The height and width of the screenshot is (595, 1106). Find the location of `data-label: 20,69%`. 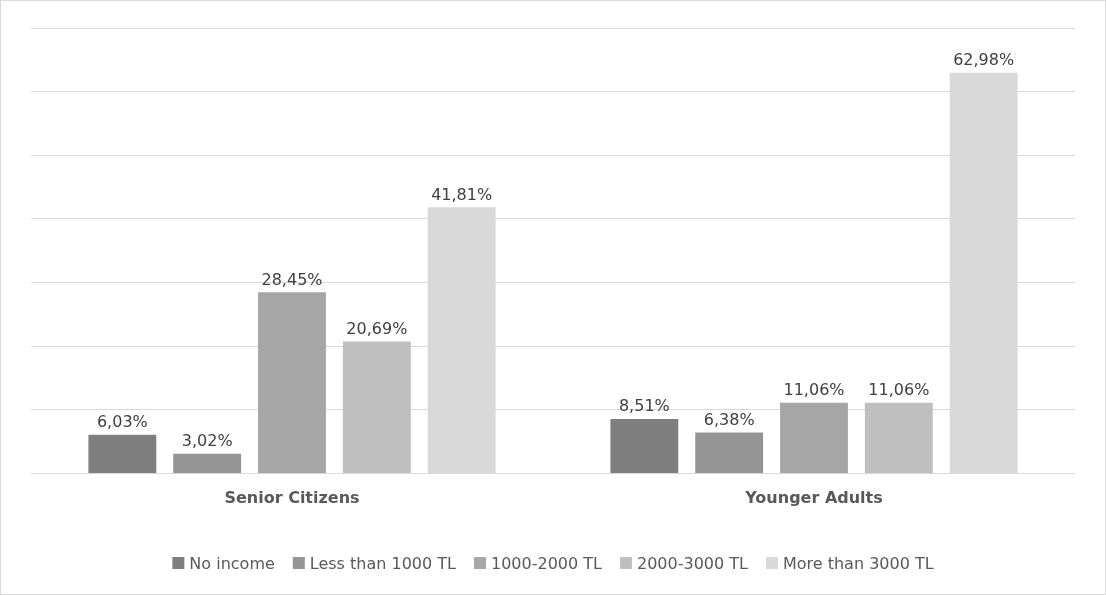

data-label: 20,69% is located at coordinates (377, 328).